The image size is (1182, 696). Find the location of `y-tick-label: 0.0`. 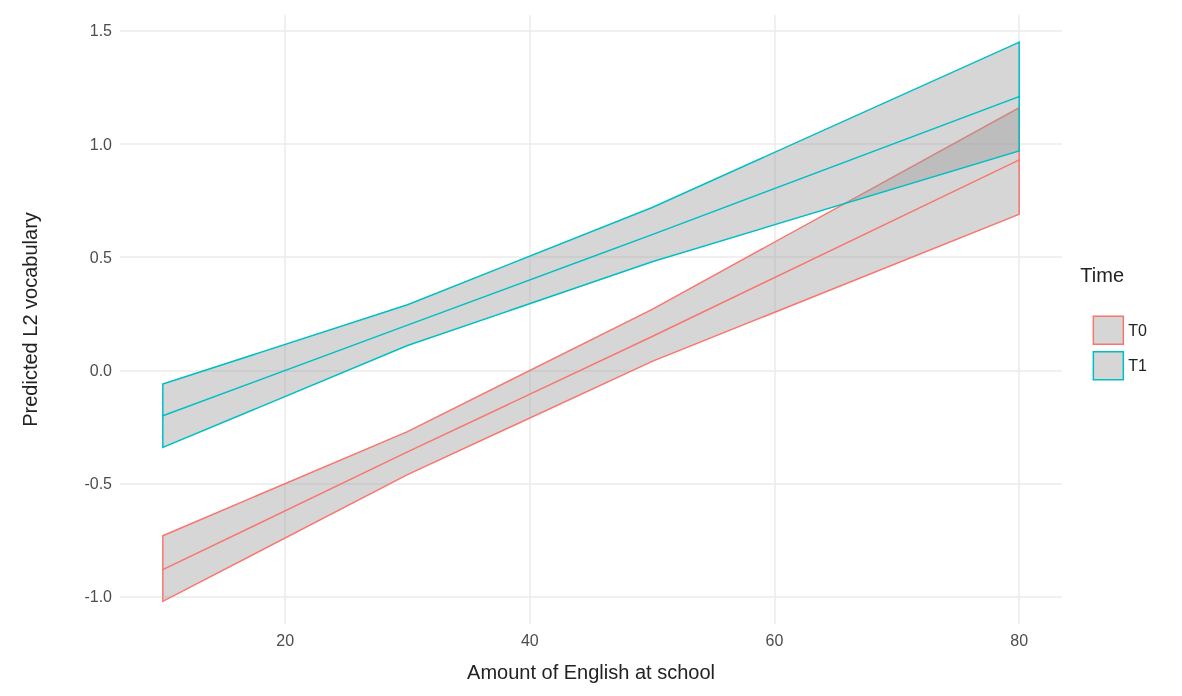

y-tick-label: 0.0 is located at coordinates (101, 370).